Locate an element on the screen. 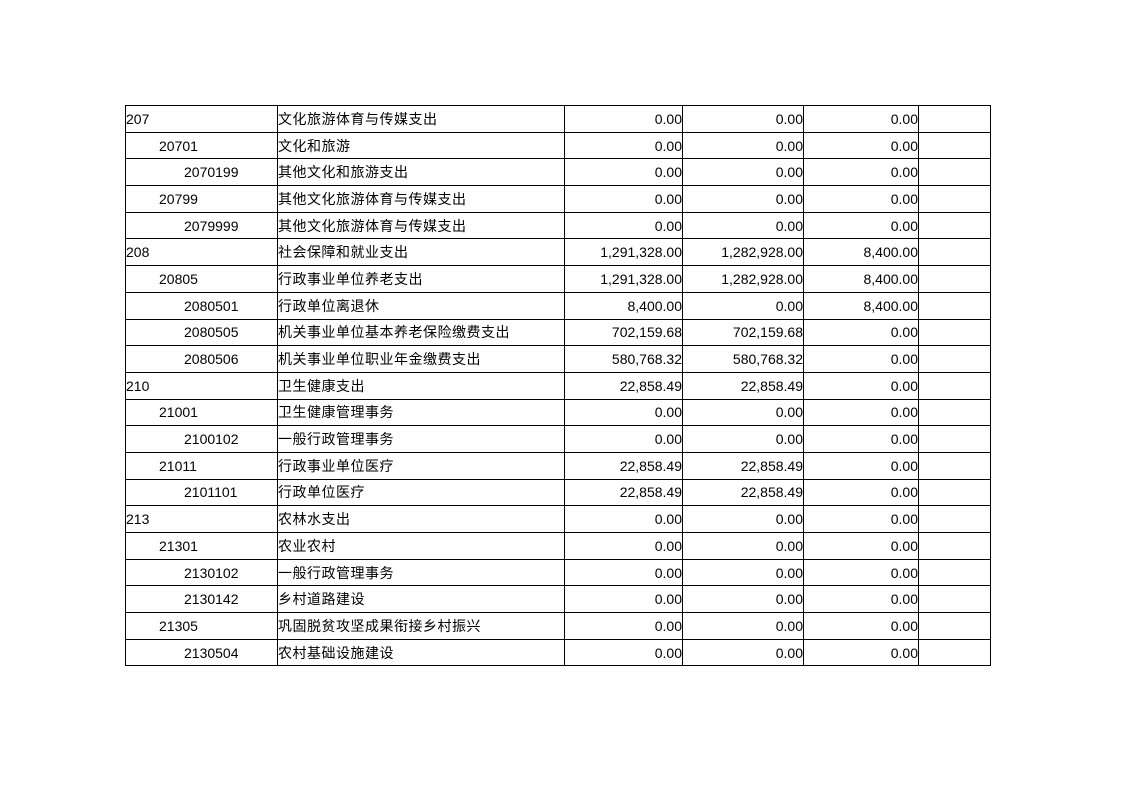  code-cell: 21301 is located at coordinates (201, 546).